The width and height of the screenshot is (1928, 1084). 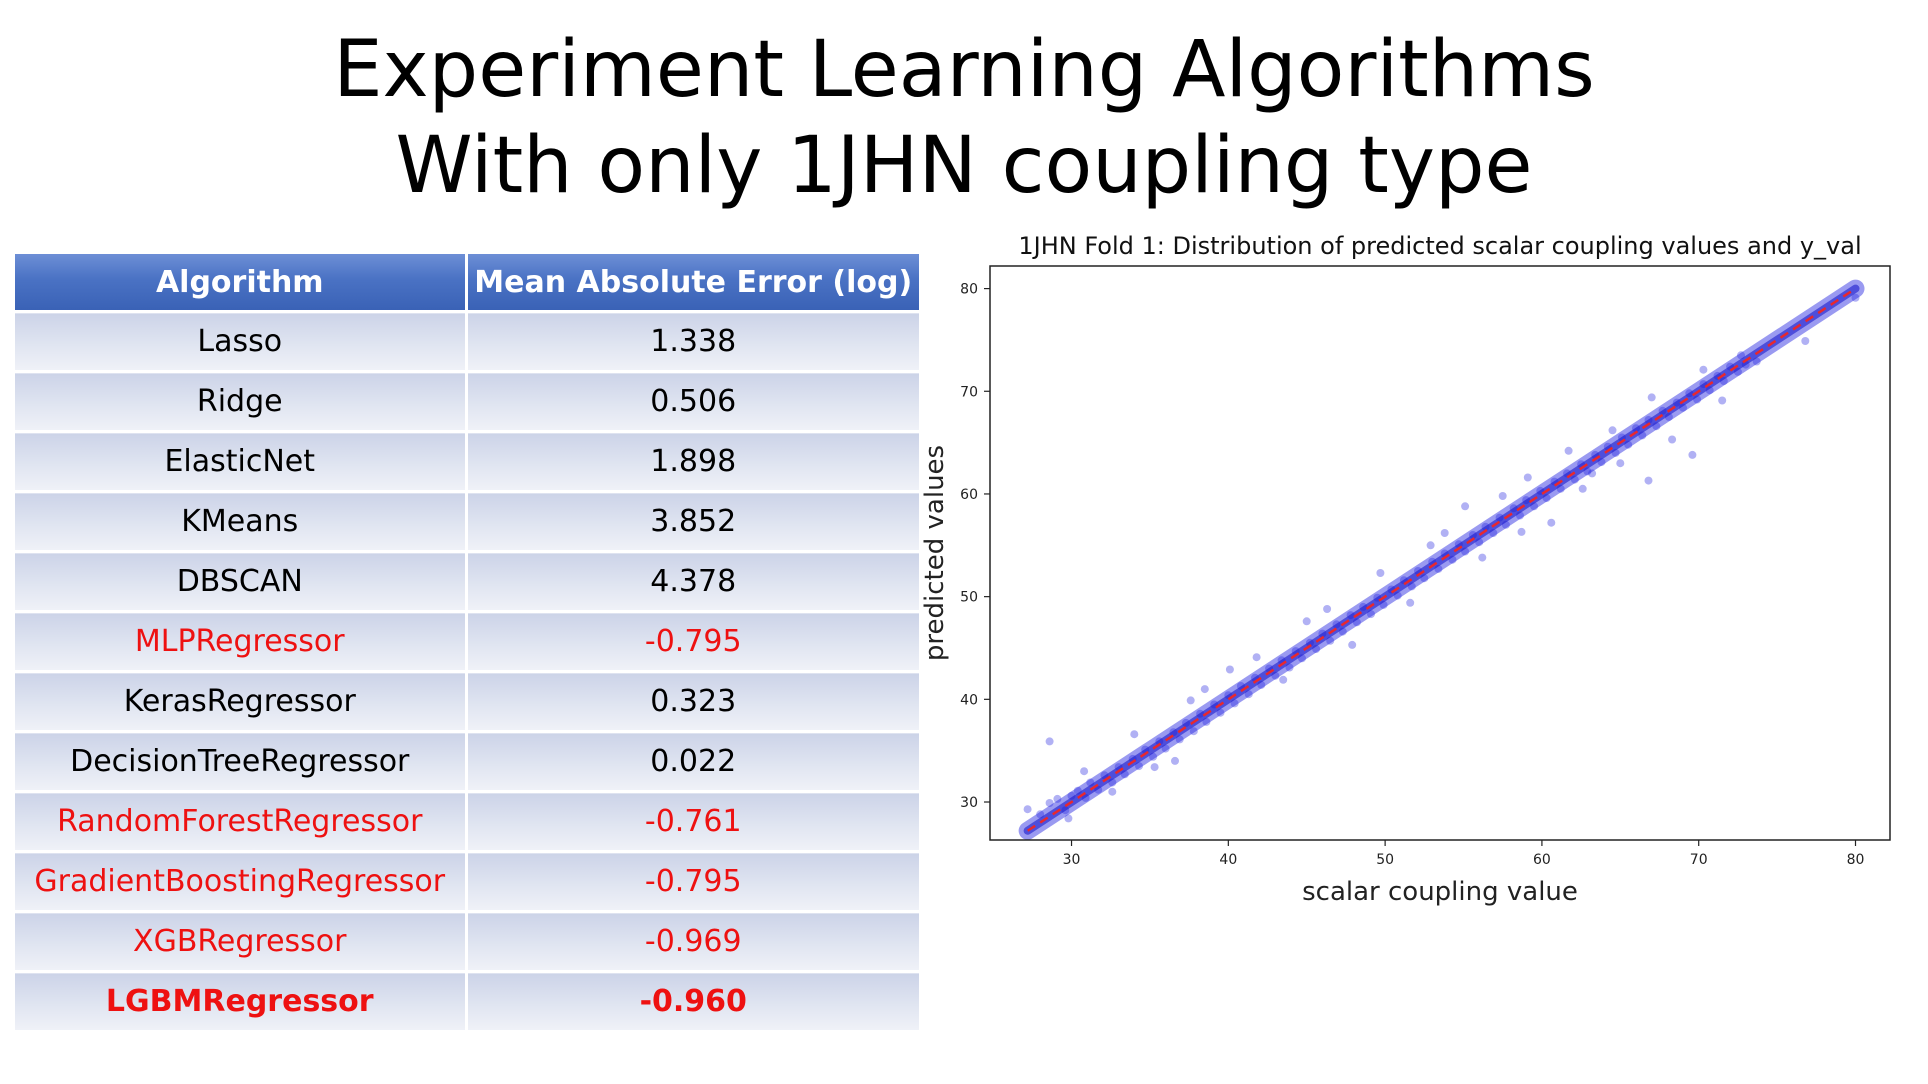 What do you see at coordinates (241, 762) in the screenshot?
I see `algorithm-cell: DecisionTreeRegressor` at bounding box center [241, 762].